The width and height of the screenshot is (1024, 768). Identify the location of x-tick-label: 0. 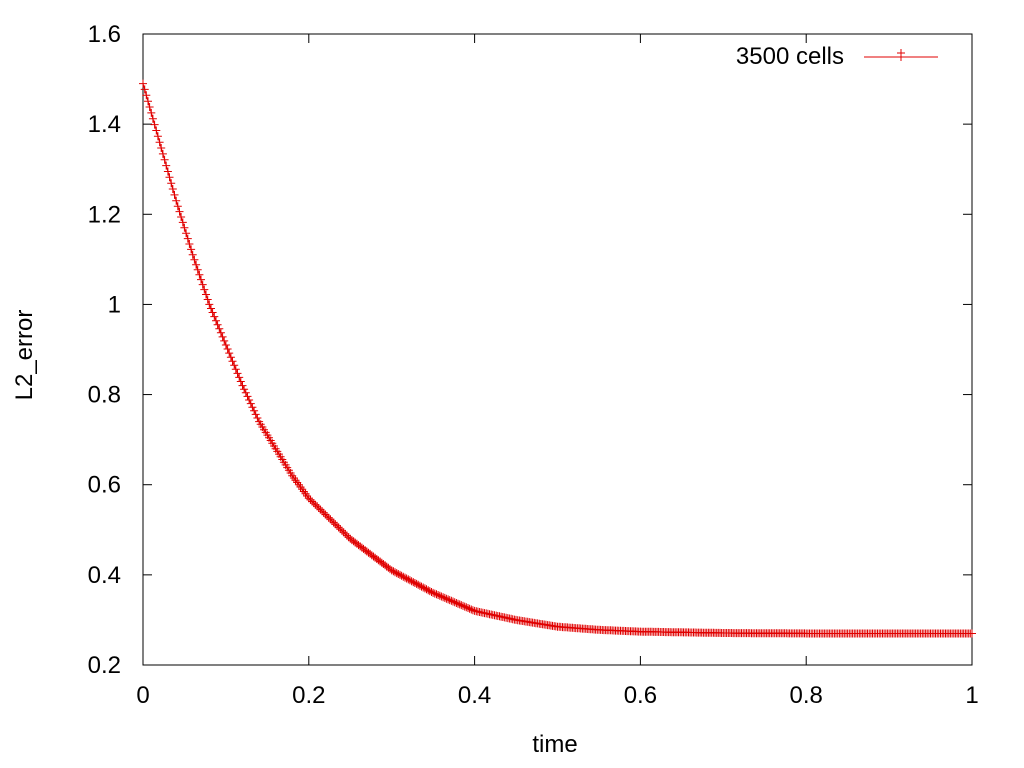
(142, 695).